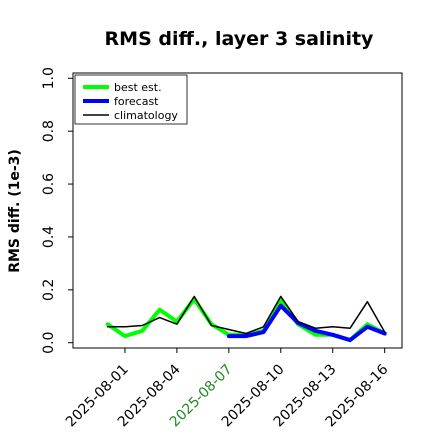 The height and width of the screenshot is (440, 440). What do you see at coordinates (49, 343) in the screenshot?
I see `y-tick-label: 0.0` at bounding box center [49, 343].